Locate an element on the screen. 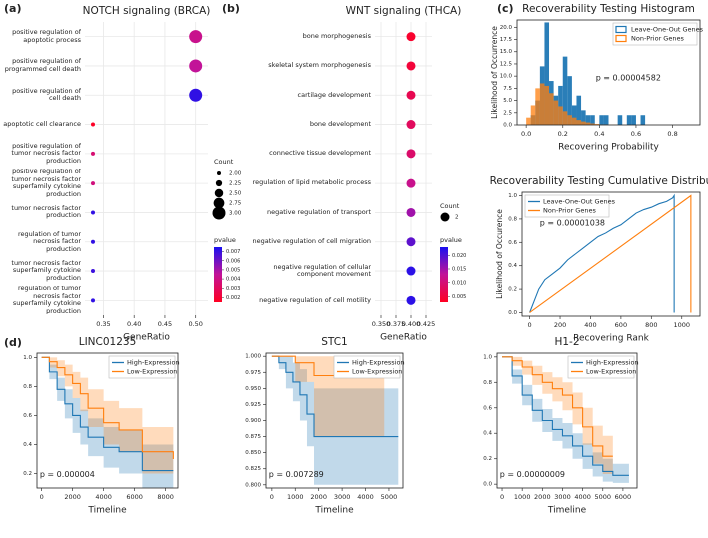 The image size is (708, 538). y-axis-label: Likelihood of Occurrence is located at coordinates (494, 72).